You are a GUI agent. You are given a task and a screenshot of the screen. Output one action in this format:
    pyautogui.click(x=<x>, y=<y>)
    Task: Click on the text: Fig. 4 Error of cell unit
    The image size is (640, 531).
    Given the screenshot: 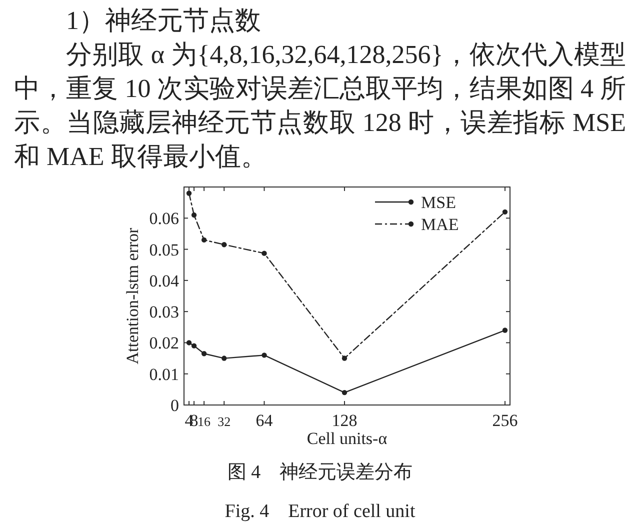 What is the action you would take?
    pyautogui.click(x=320, y=511)
    